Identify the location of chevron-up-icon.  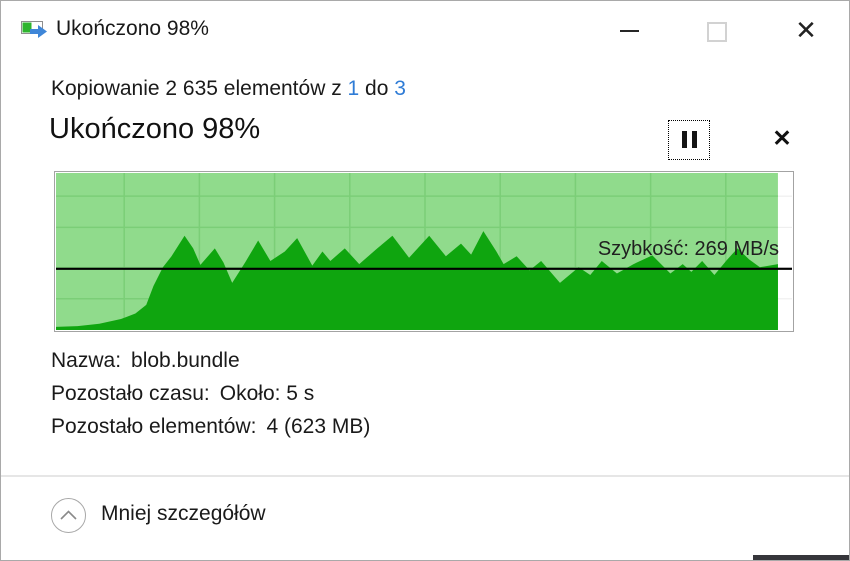
(68, 515).